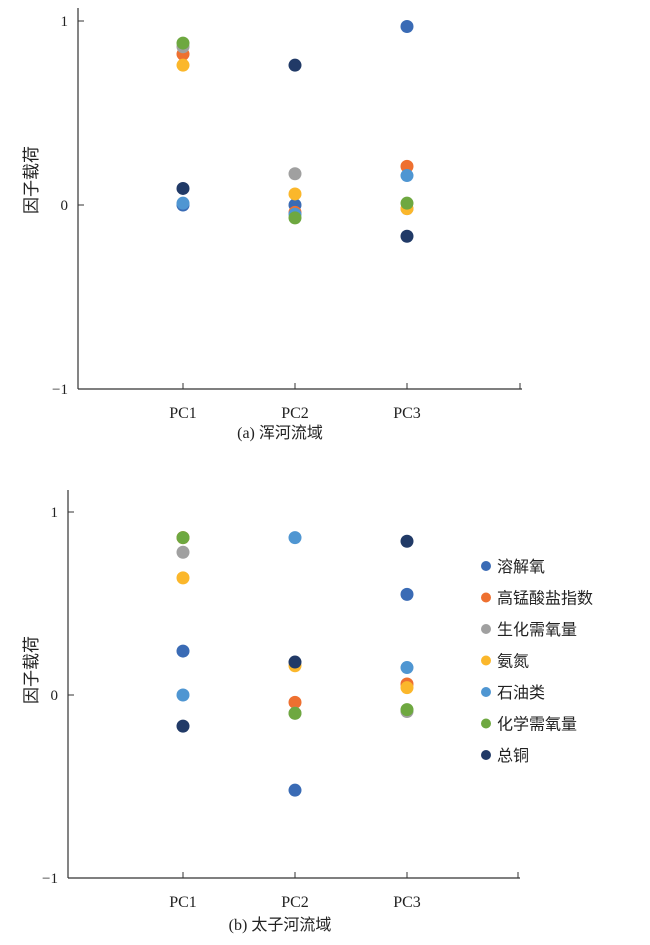 The image size is (650, 945). What do you see at coordinates (280, 925) in the screenshot?
I see `chart-caption: (b) 太子河流域` at bounding box center [280, 925].